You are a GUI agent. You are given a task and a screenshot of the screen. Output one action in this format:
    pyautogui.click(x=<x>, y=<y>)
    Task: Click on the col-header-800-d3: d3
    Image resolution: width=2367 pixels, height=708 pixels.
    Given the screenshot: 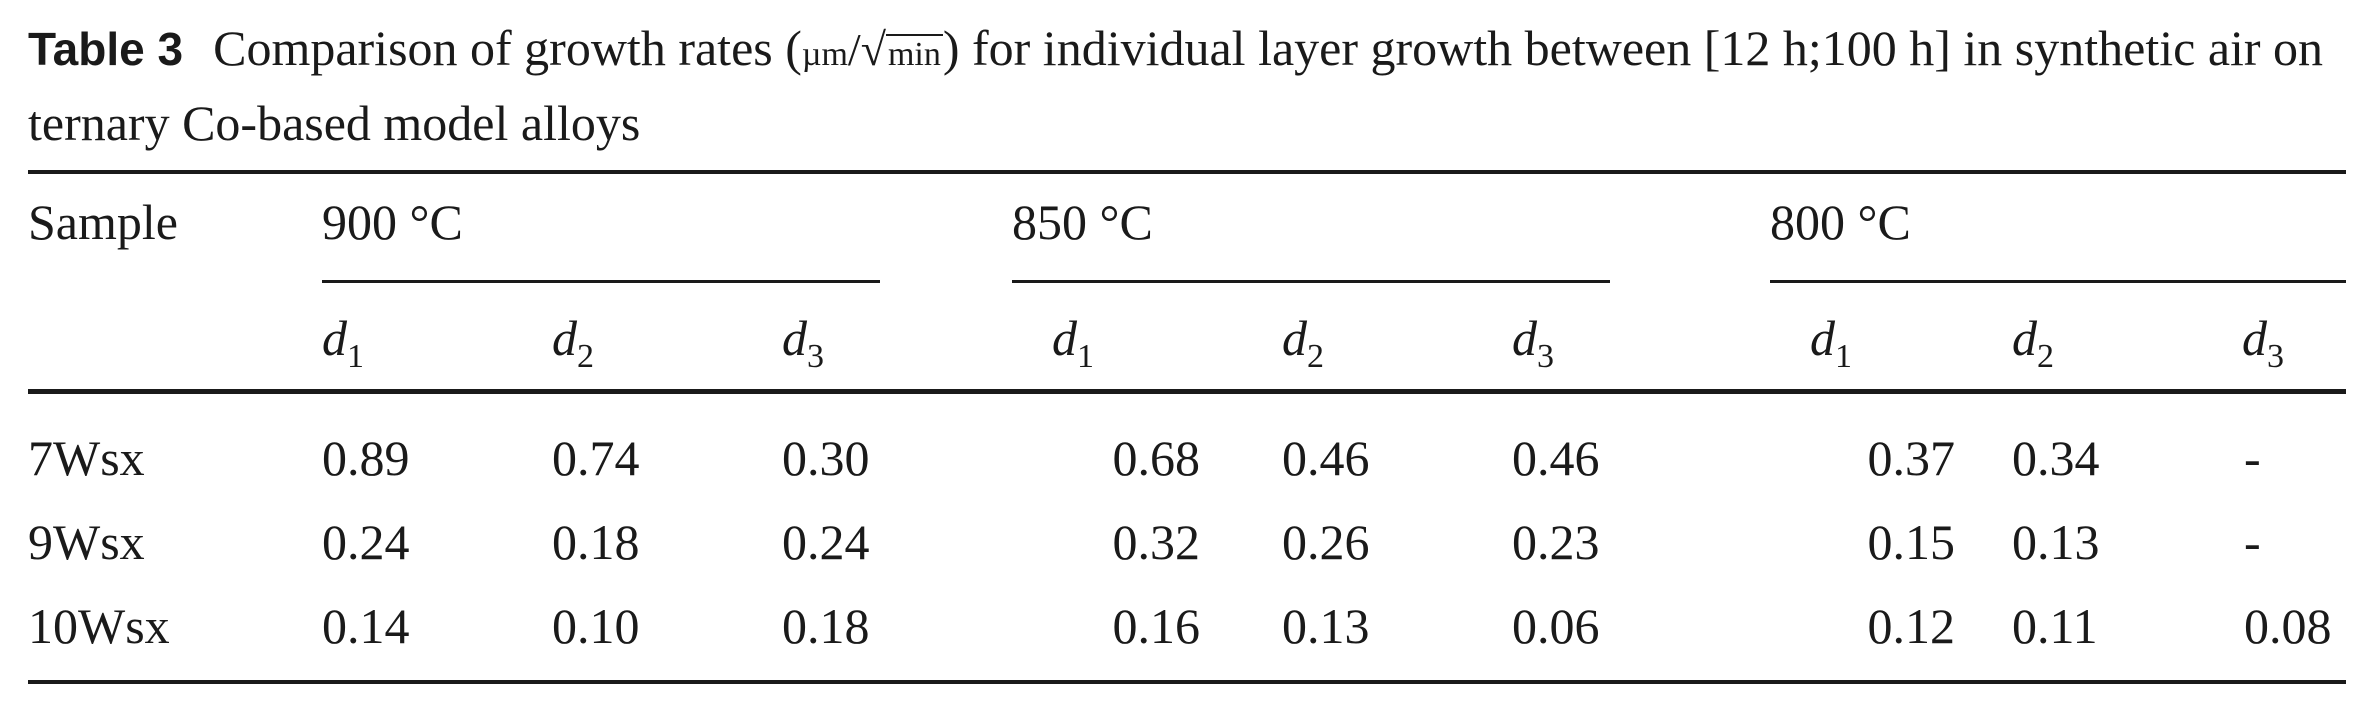 What is the action you would take?
    pyautogui.click(x=2263, y=338)
    